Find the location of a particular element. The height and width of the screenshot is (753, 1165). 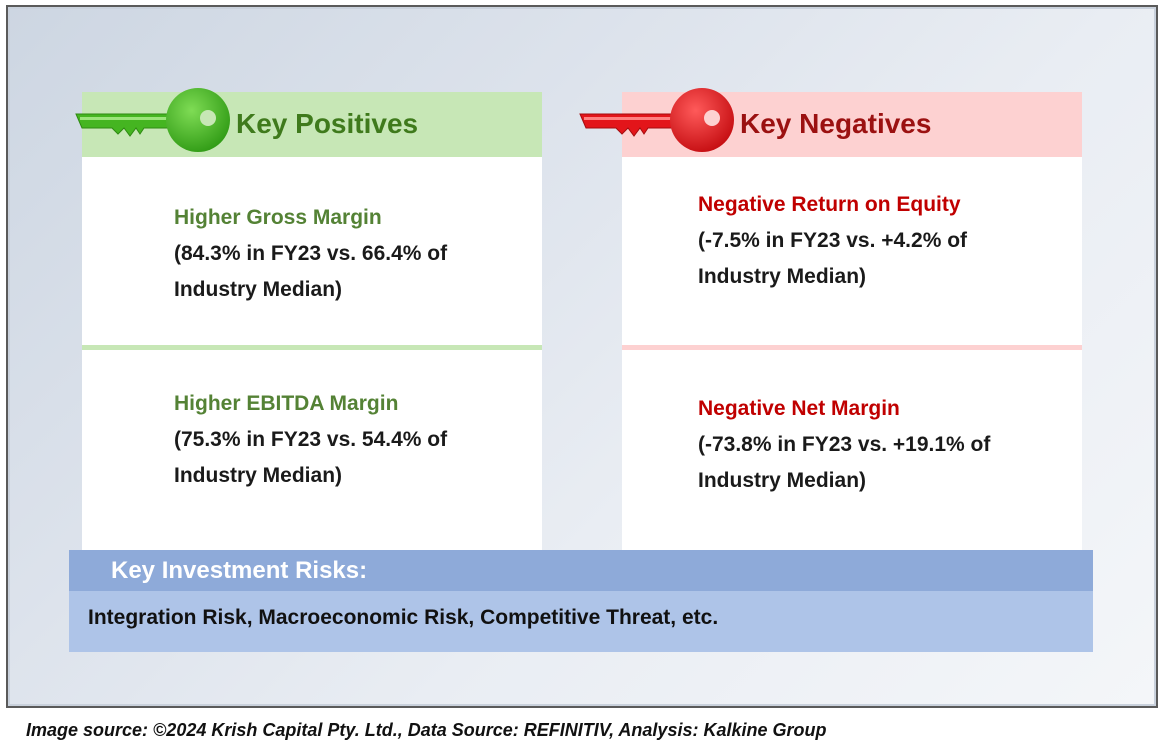

positive-divider is located at coordinates (312, 347).